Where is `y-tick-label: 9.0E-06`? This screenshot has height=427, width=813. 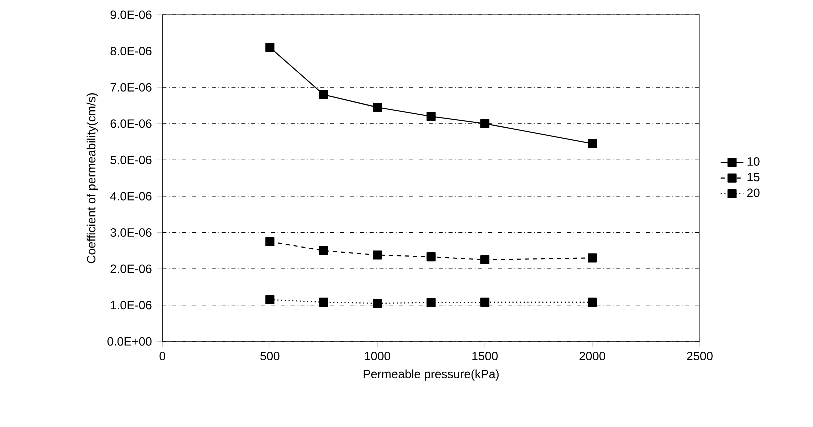 y-tick-label: 9.0E-06 is located at coordinates (131, 15).